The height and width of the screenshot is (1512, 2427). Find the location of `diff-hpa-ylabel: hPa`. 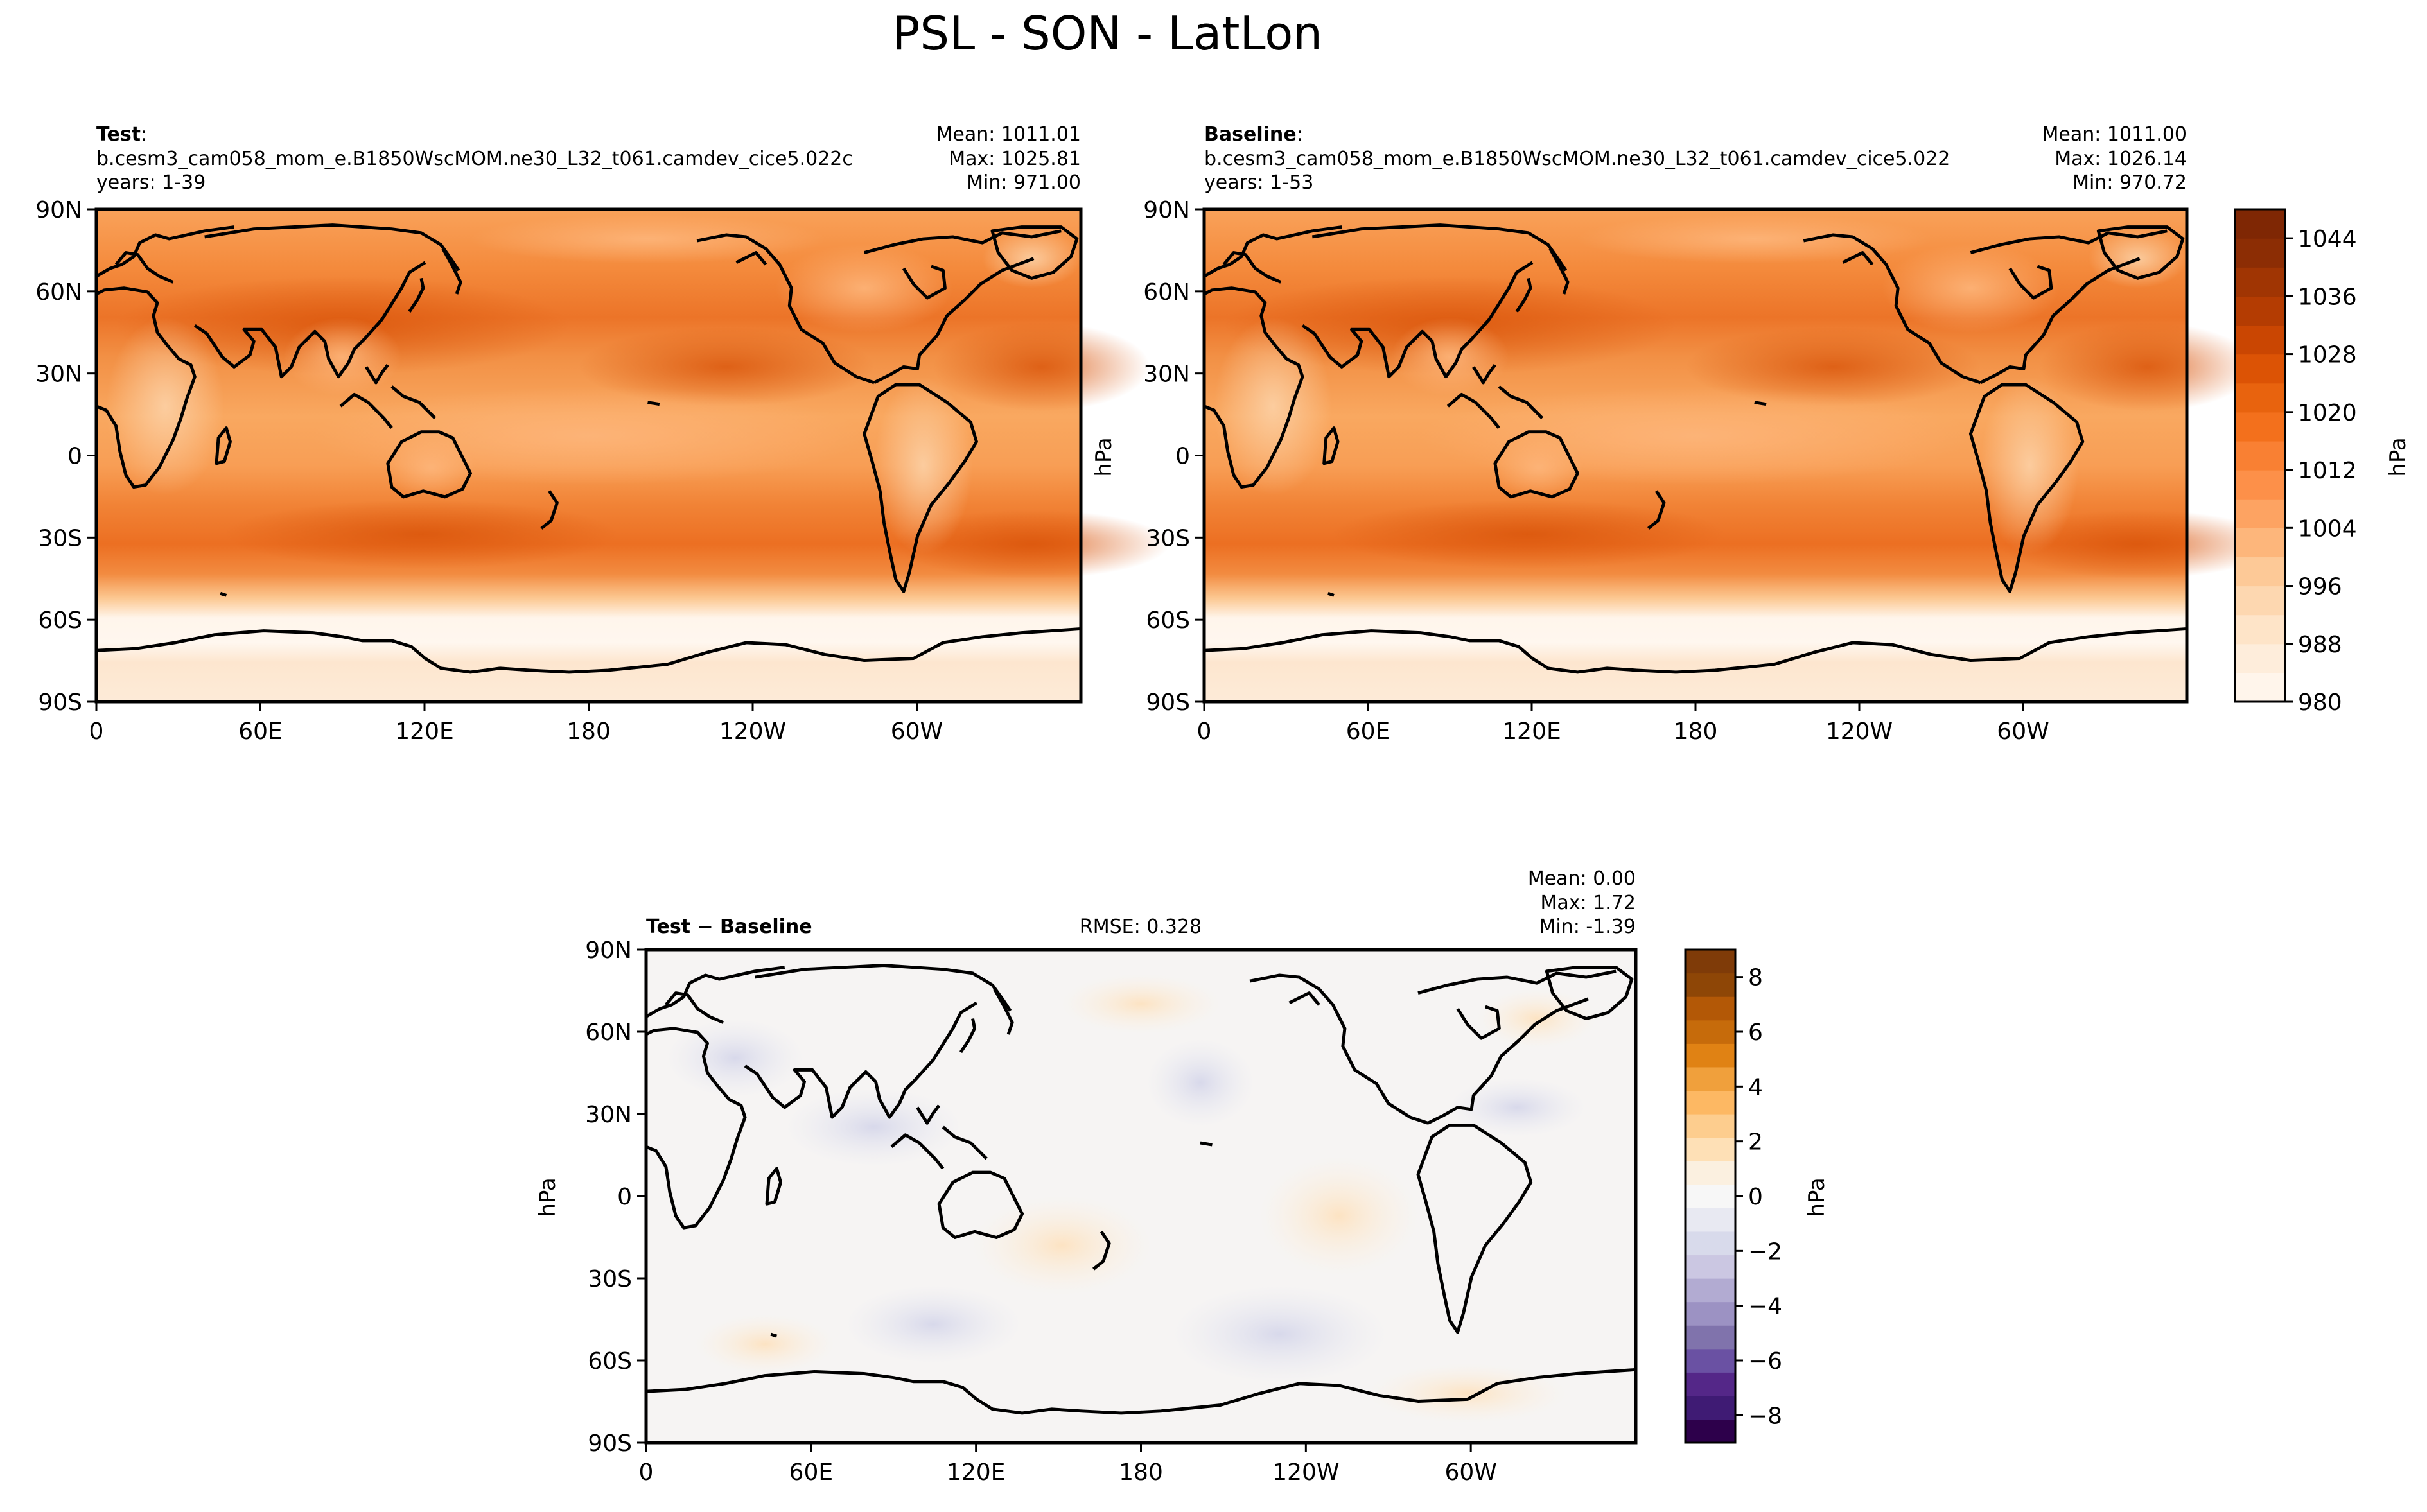

diff-hpa-ylabel: hPa is located at coordinates (548, 1197).